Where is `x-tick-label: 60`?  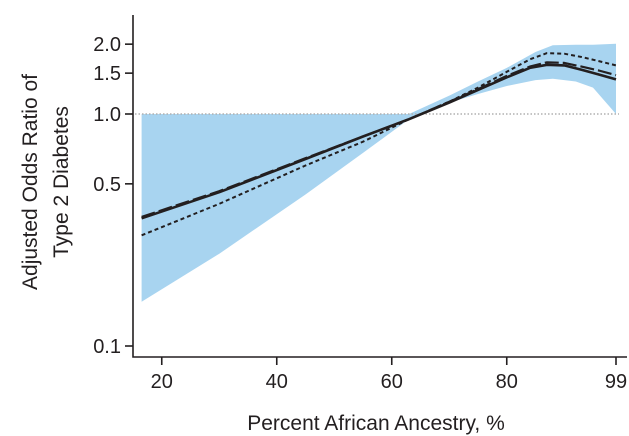
x-tick-label: 60 is located at coordinates (392, 382).